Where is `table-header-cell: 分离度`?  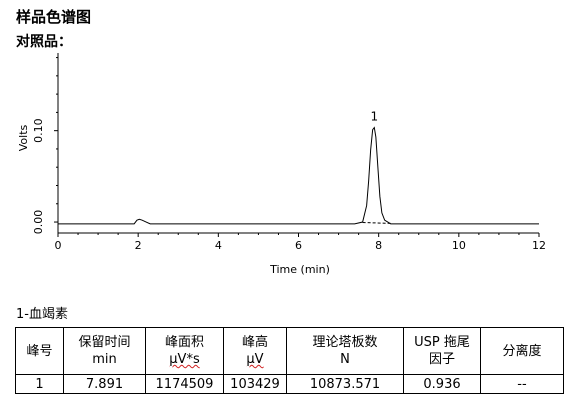
table-header-cell: 分离度 is located at coordinates (522, 351).